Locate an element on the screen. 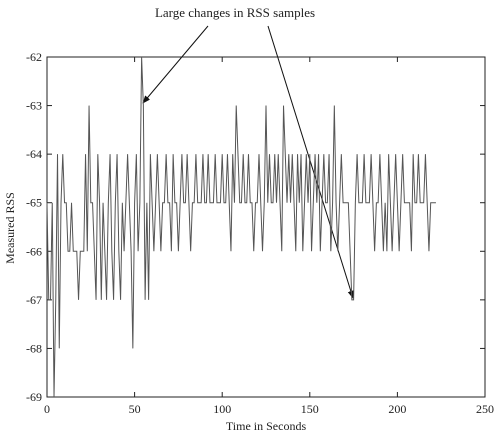 This screenshot has height=443, width=500. y-tick-label: -67 is located at coordinates (34, 300).